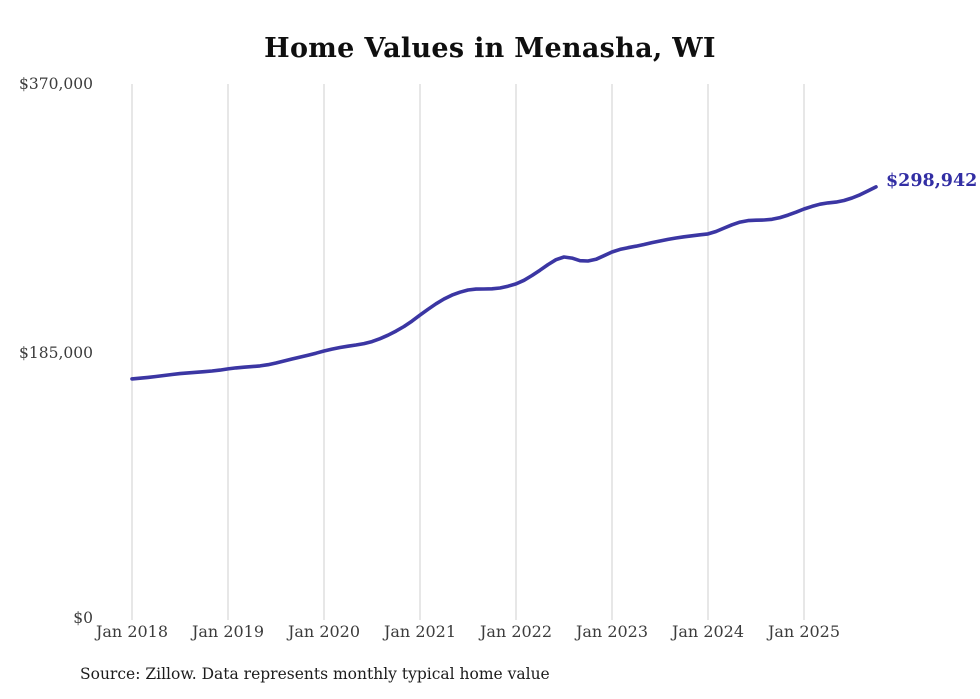  I want to click on x-axis-tick-label: Jan 2020, so click(324, 631).